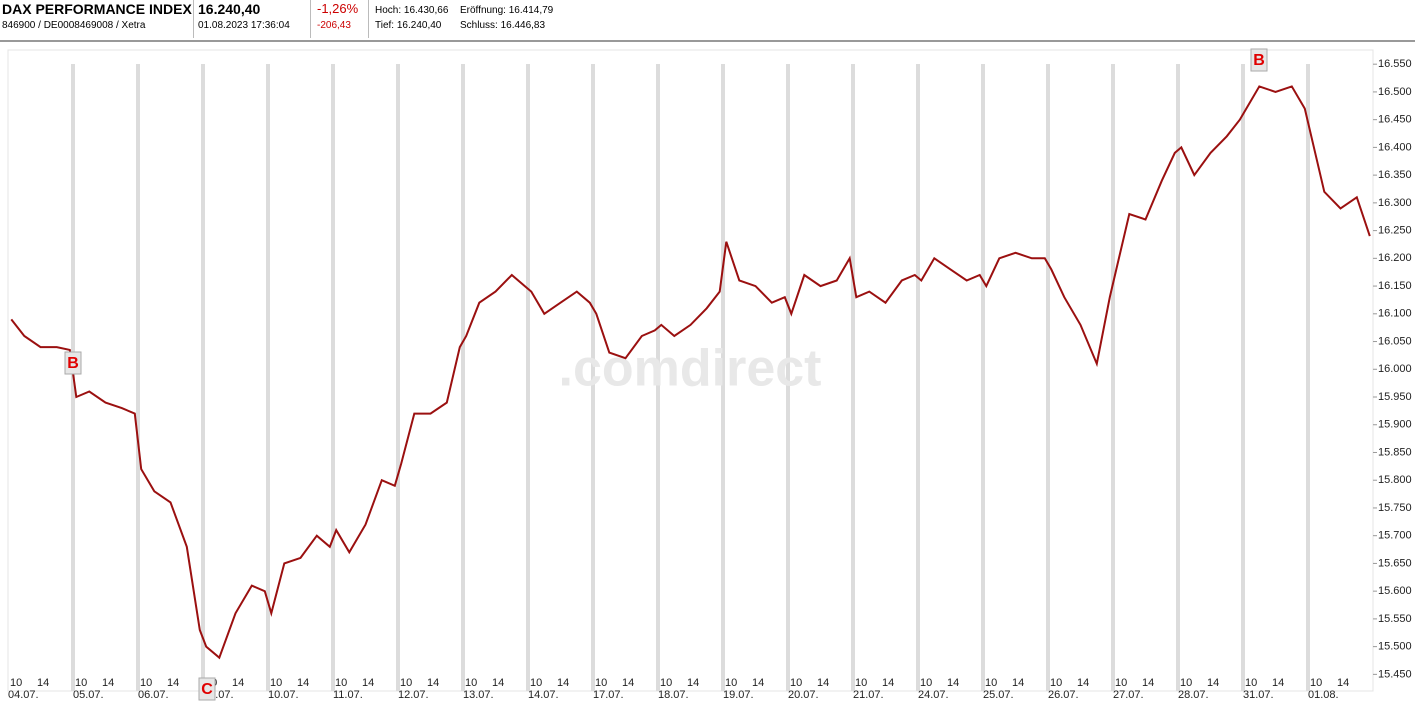 The height and width of the screenshot is (704, 1415). Describe the element at coordinates (1395, 536) in the screenshot. I see `y-tick-label: 15.700` at that location.